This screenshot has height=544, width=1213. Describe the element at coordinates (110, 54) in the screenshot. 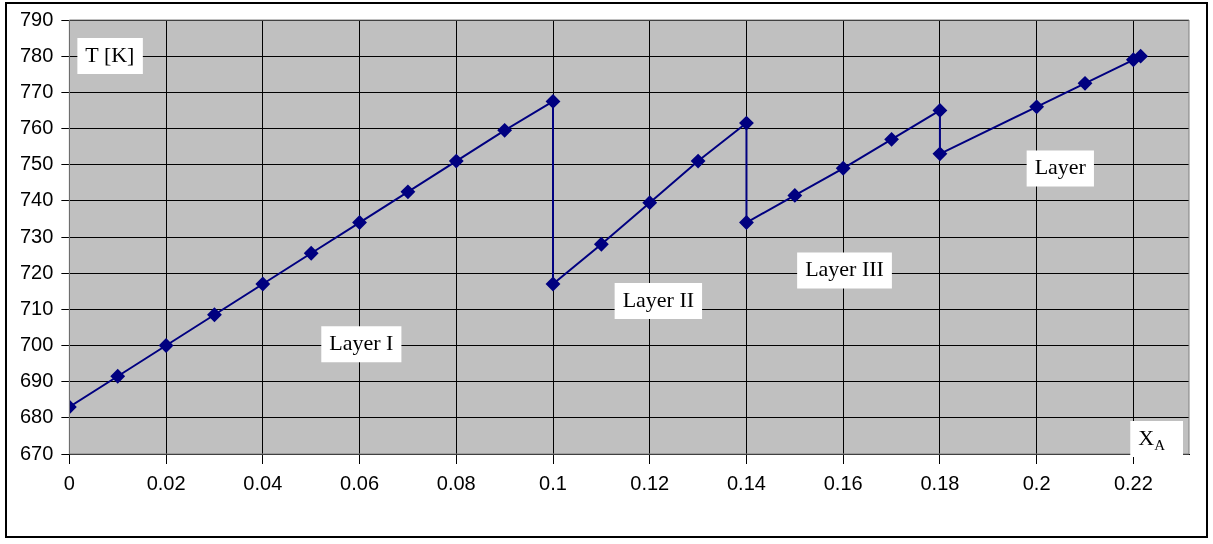

I see `y-axis-title: T [K]` at that location.